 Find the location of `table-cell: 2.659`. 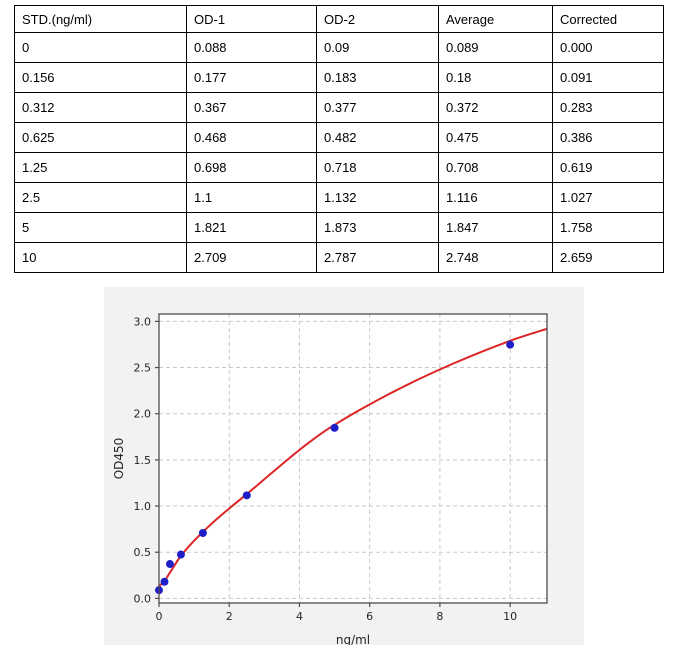

table-cell: 2.659 is located at coordinates (608, 257).